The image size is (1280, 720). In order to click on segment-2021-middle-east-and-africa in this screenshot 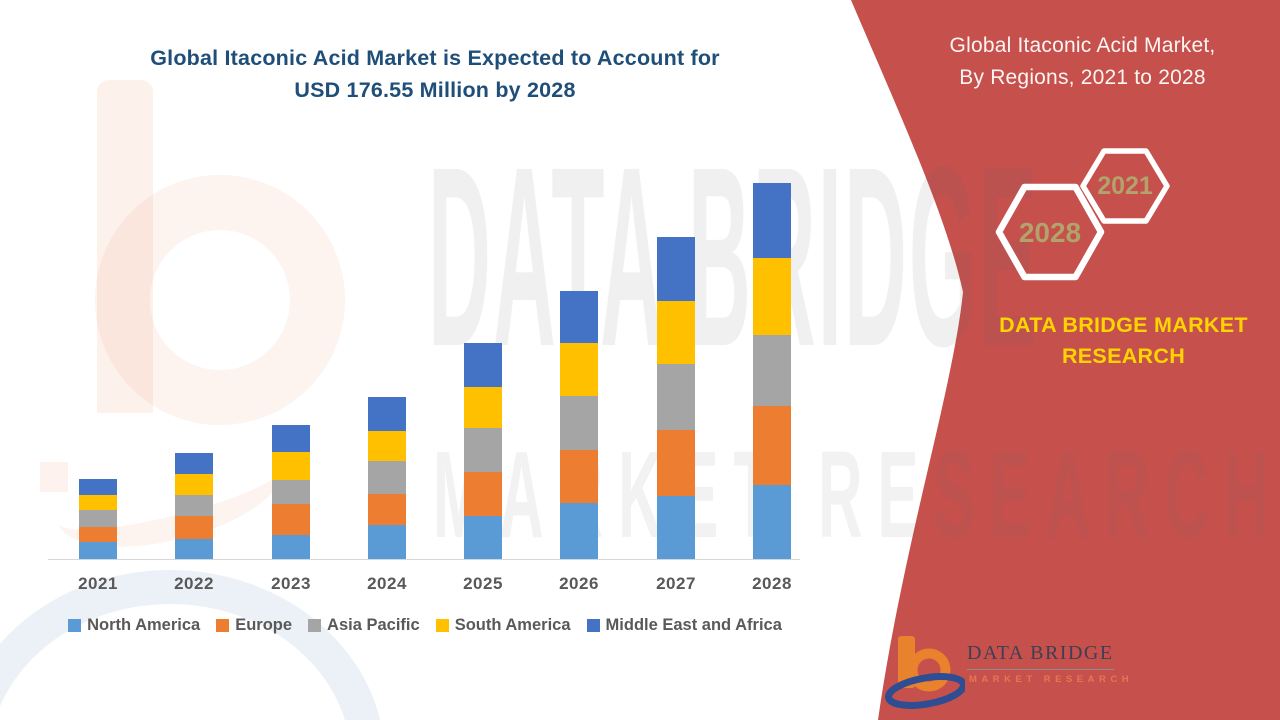, I will do `click(98, 486)`.